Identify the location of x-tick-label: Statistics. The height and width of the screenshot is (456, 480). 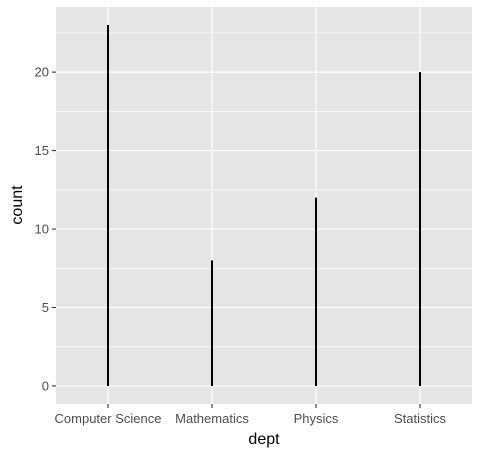
(420, 418).